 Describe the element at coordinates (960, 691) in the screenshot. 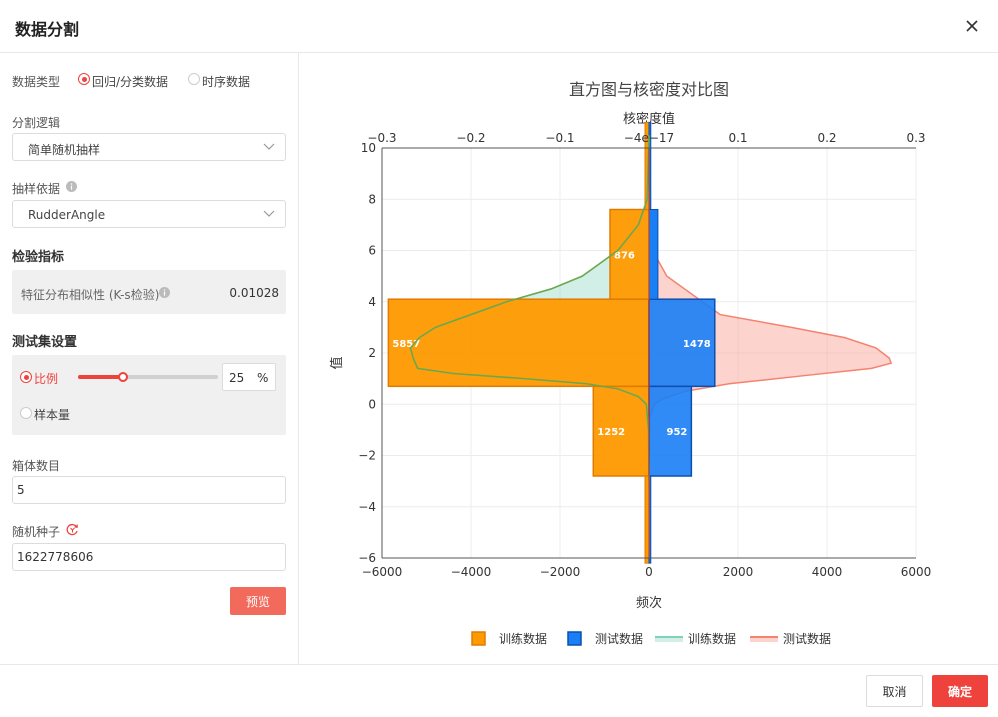

I see `confirm-button: 确定` at that location.